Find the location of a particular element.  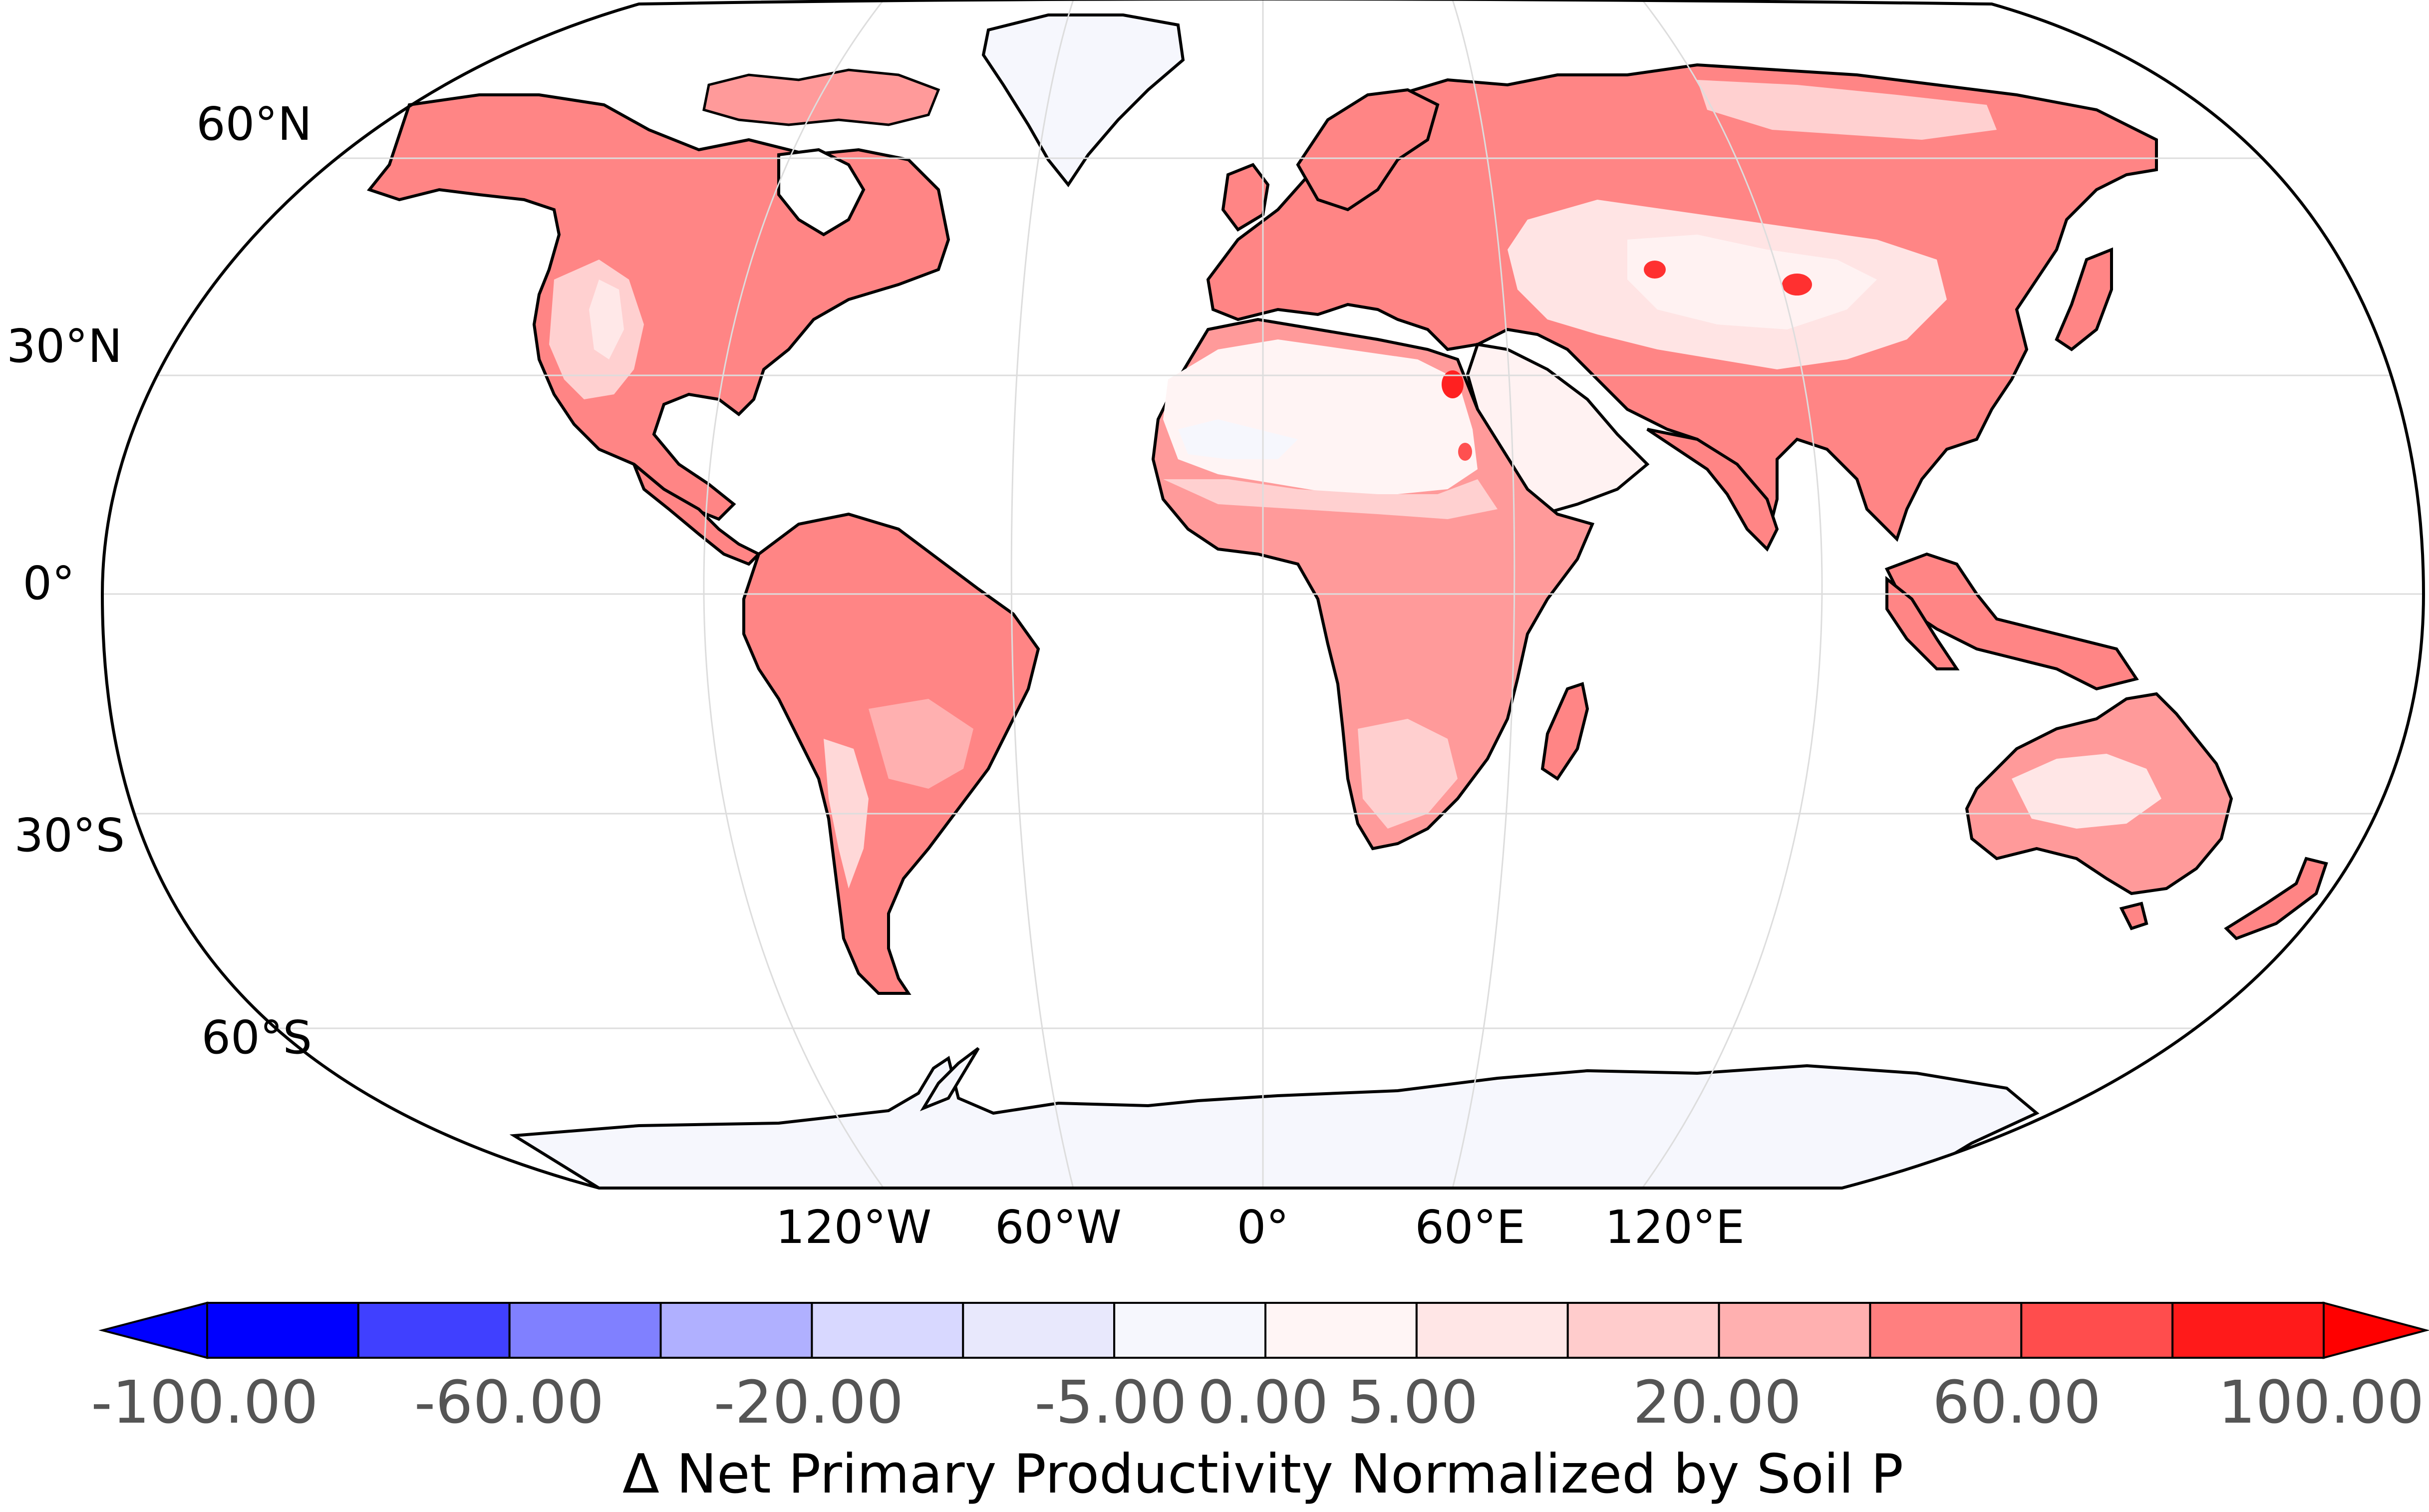

greenland is located at coordinates (1083, 100).